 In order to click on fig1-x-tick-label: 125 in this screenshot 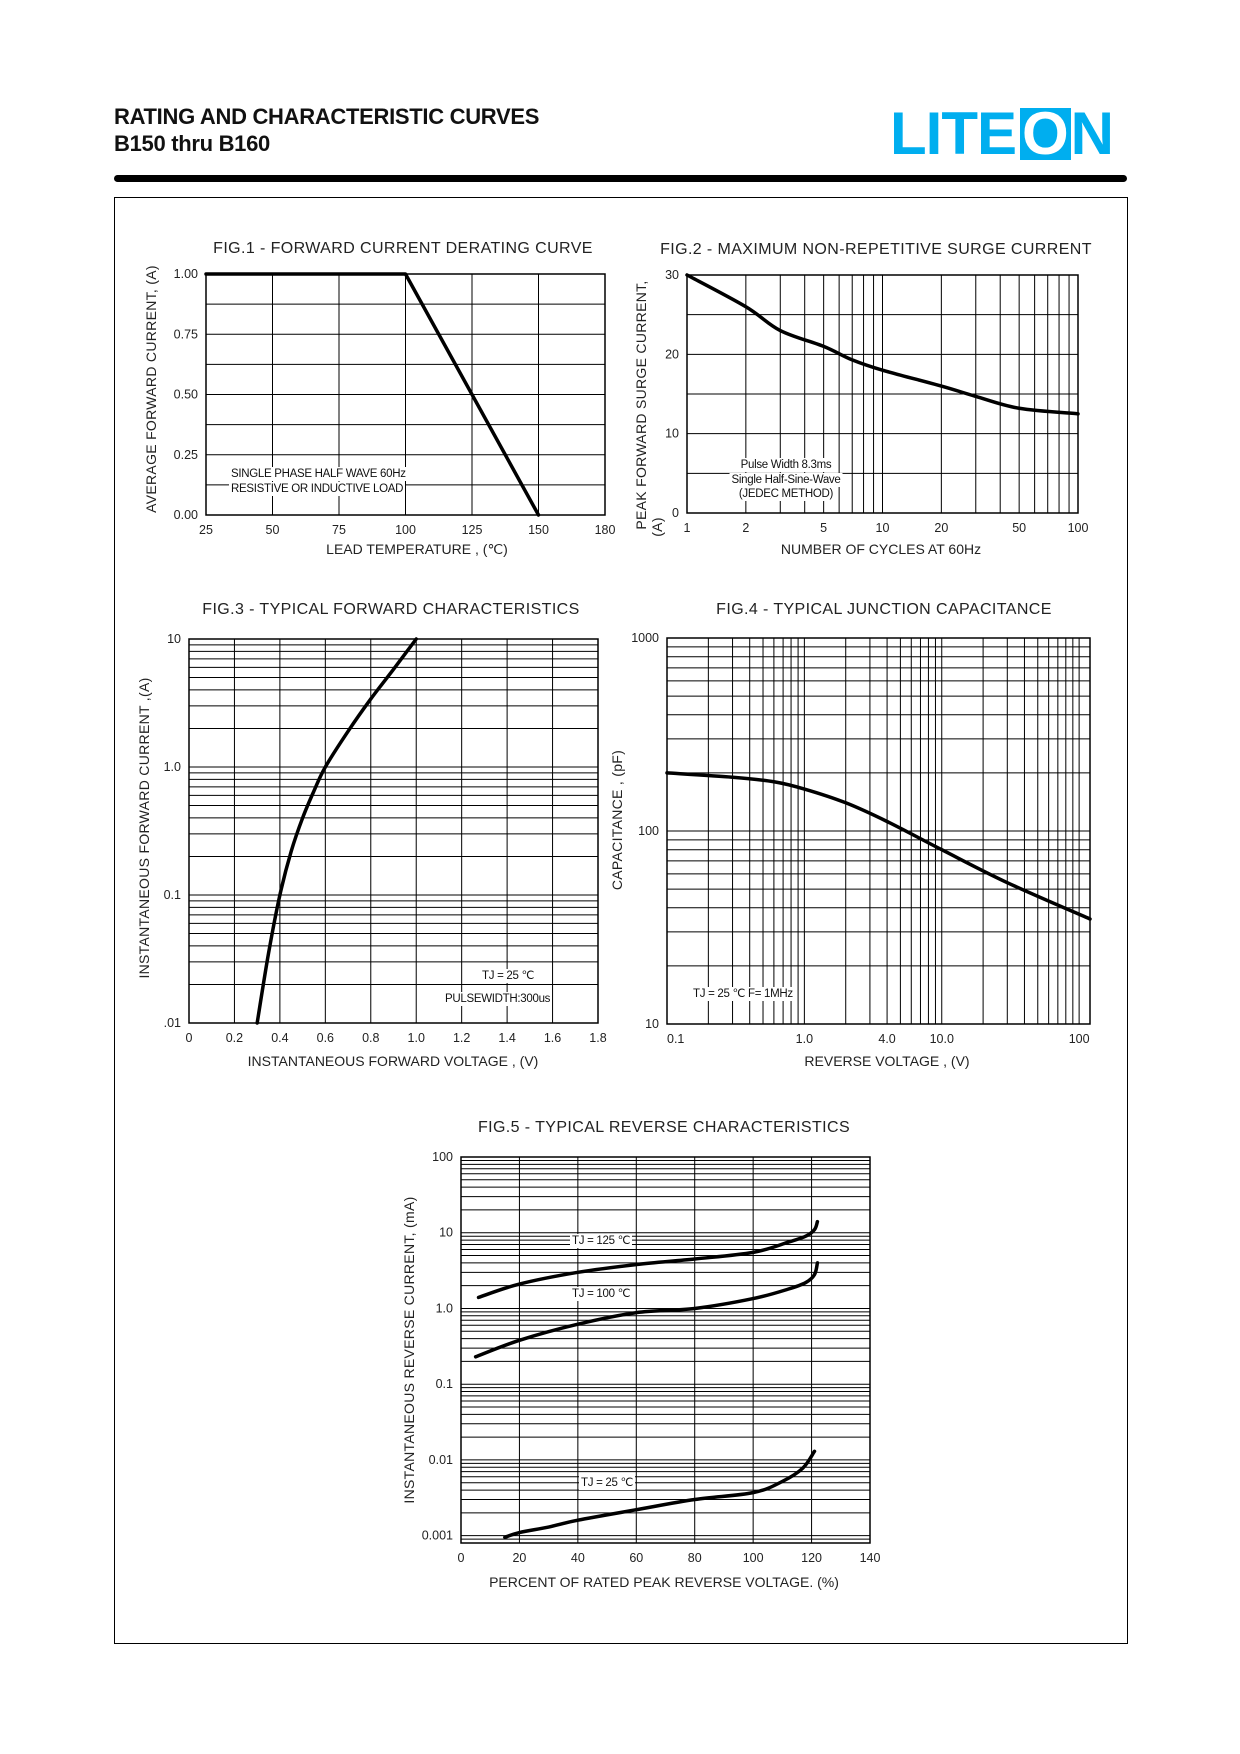, I will do `click(472, 530)`.